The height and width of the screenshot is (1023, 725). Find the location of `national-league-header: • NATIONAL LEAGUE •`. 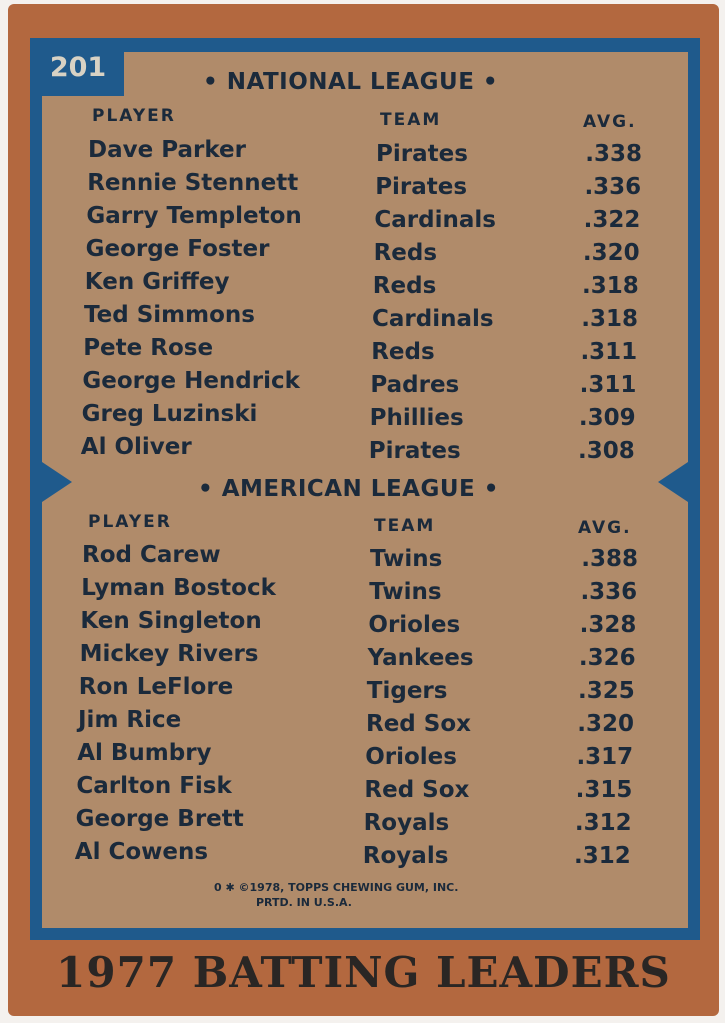

national-league-header: • NATIONAL LEAGUE • is located at coordinates (351, 82).